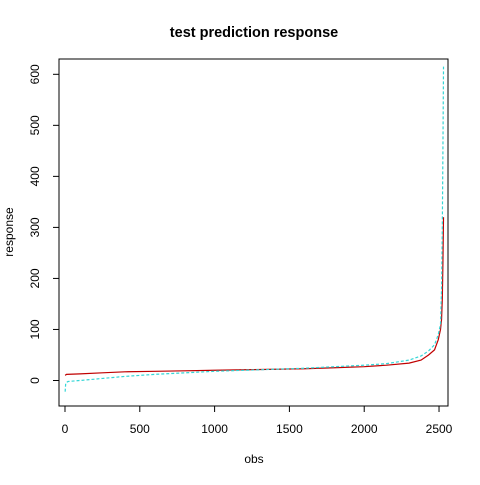  Describe the element at coordinates (35, 278) in the screenshot. I see `y-tick-label: 200` at that location.